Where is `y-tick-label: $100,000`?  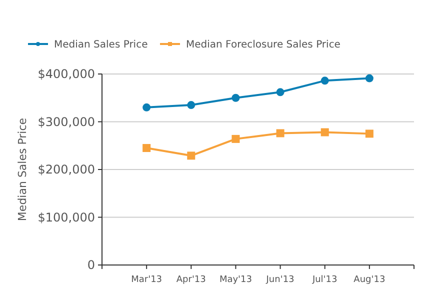
y-tick-label: $100,000 is located at coordinates (66, 217).